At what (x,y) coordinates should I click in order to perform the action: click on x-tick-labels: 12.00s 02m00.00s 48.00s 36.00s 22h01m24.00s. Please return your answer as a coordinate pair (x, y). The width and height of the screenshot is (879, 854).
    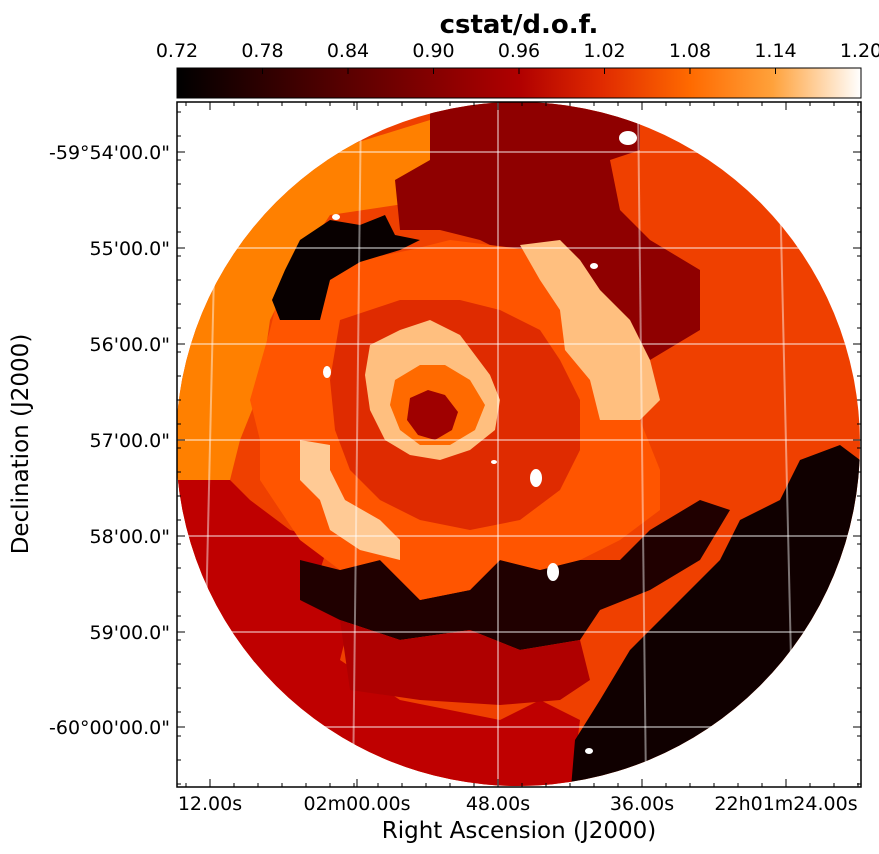
    Looking at the image, I should click on (518, 804).